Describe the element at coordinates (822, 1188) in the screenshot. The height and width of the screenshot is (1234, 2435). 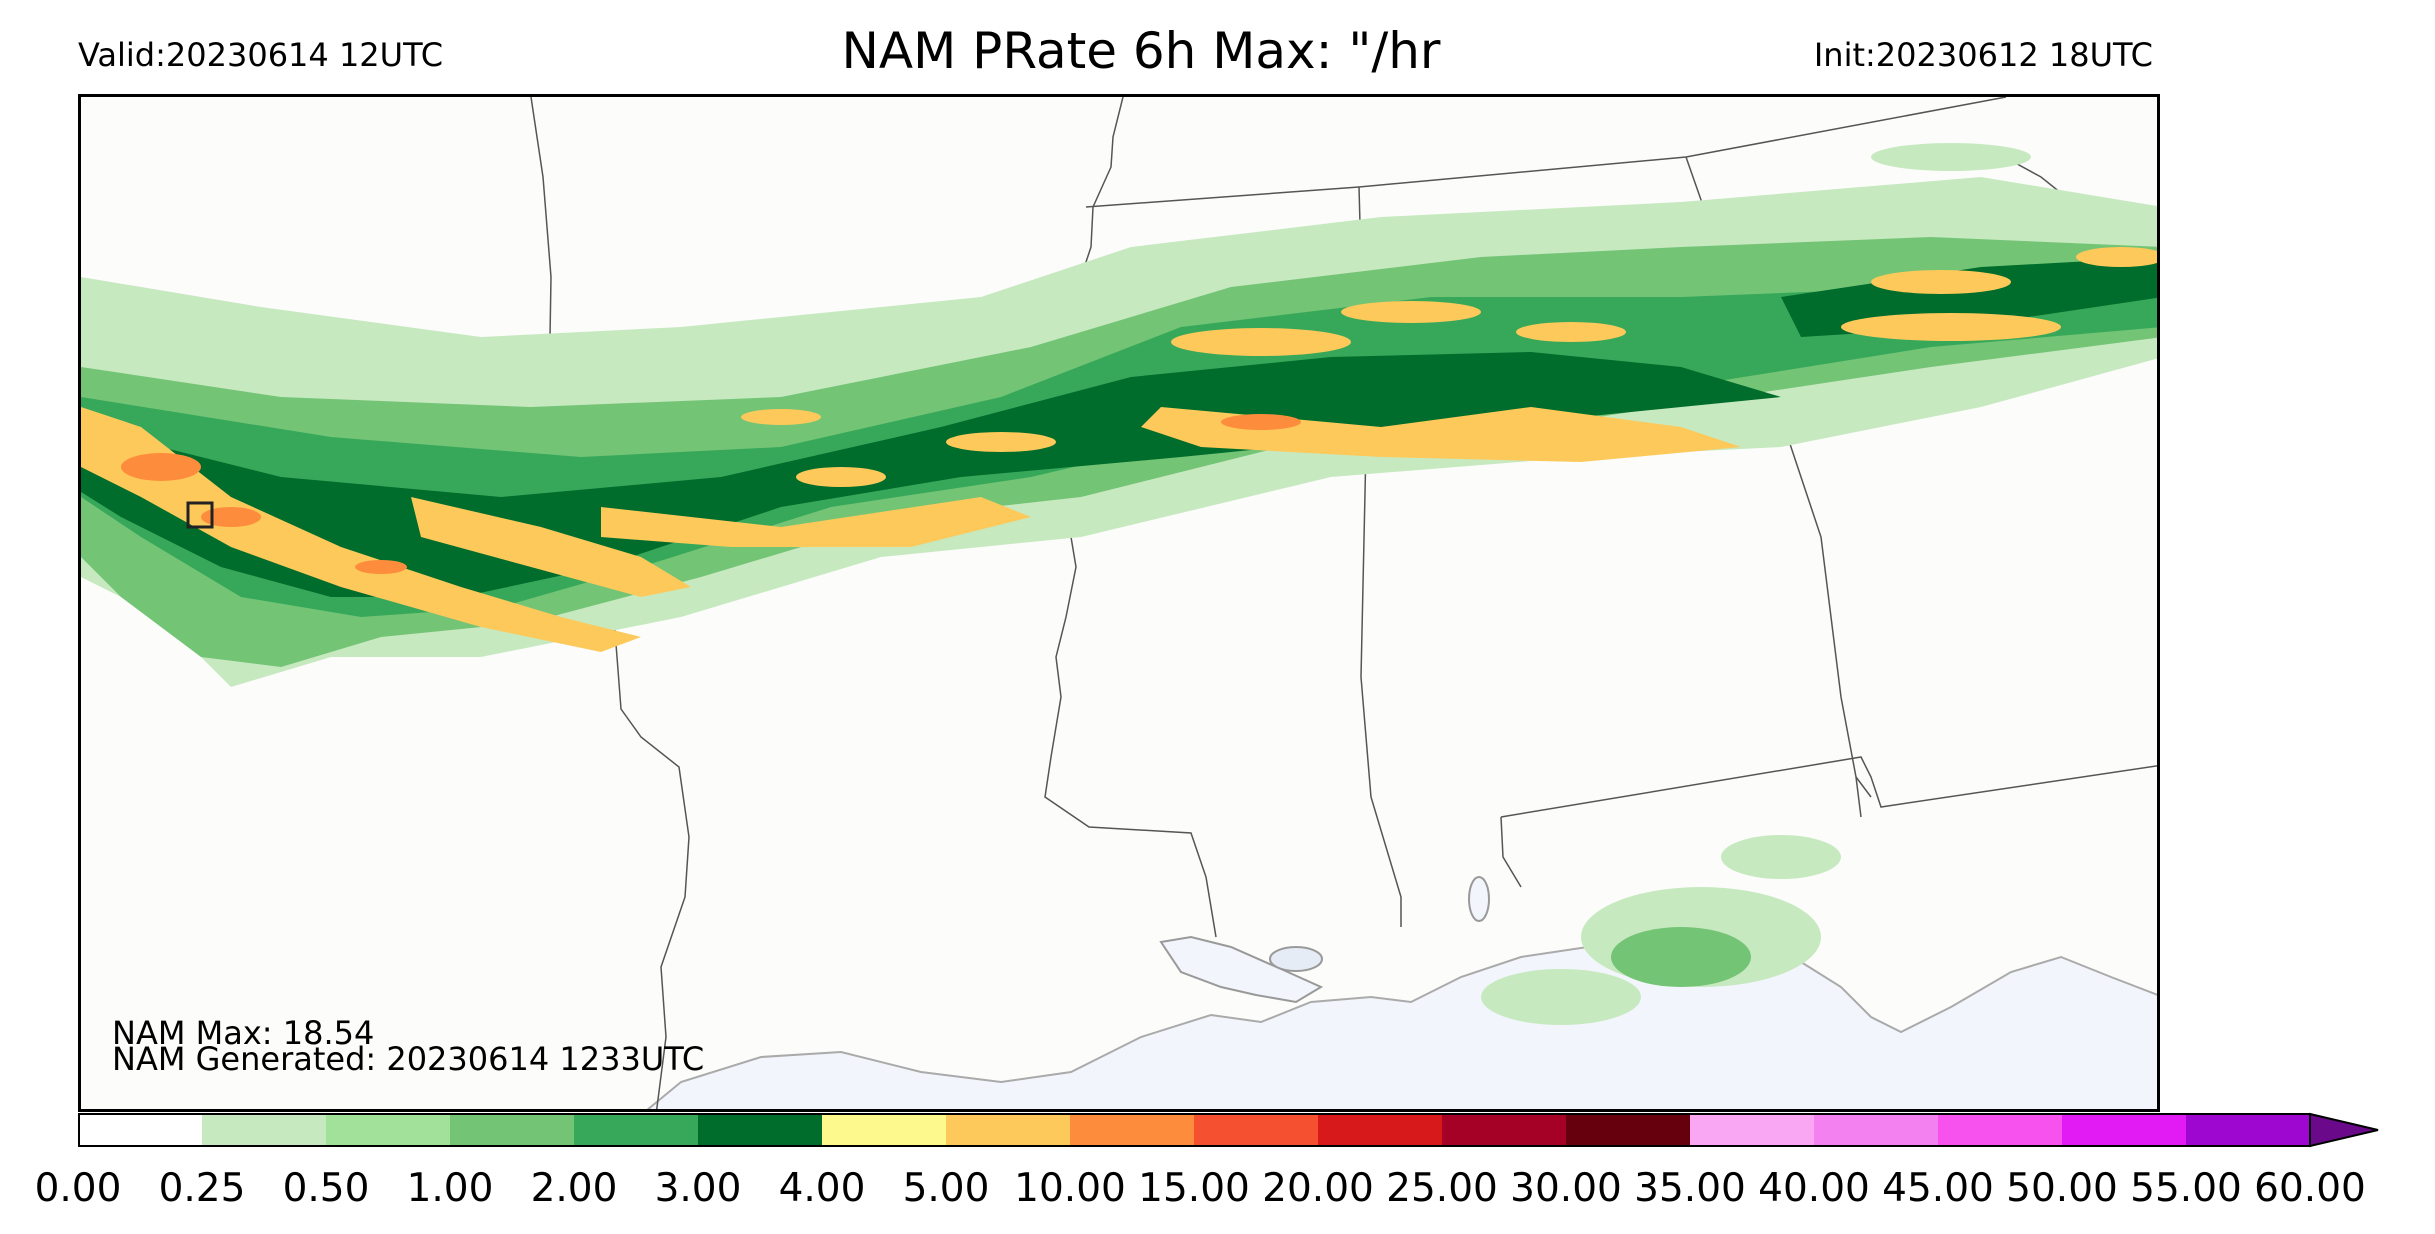
I see `colorbar-tick-label: 4.00` at that location.